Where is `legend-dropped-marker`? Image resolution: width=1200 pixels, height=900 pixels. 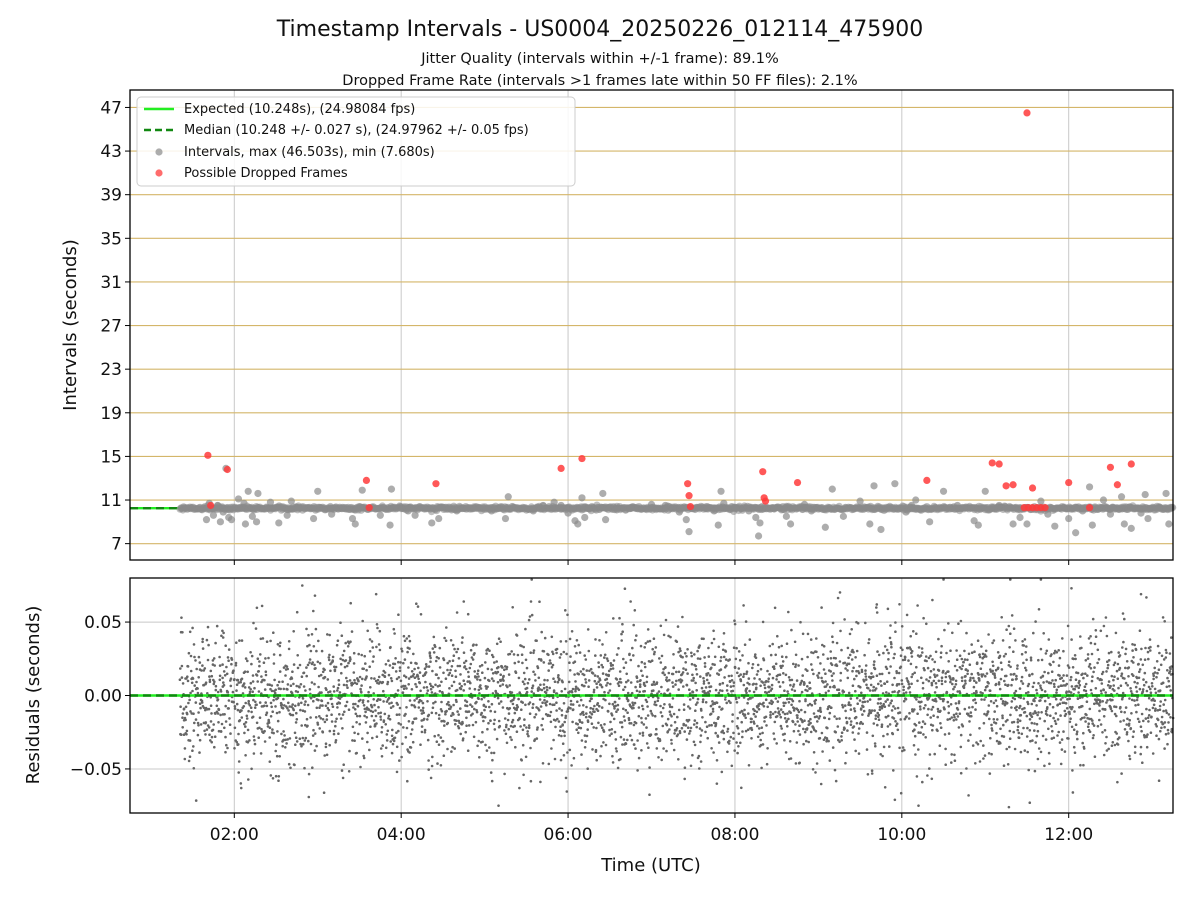 legend-dropped-marker is located at coordinates (159, 173).